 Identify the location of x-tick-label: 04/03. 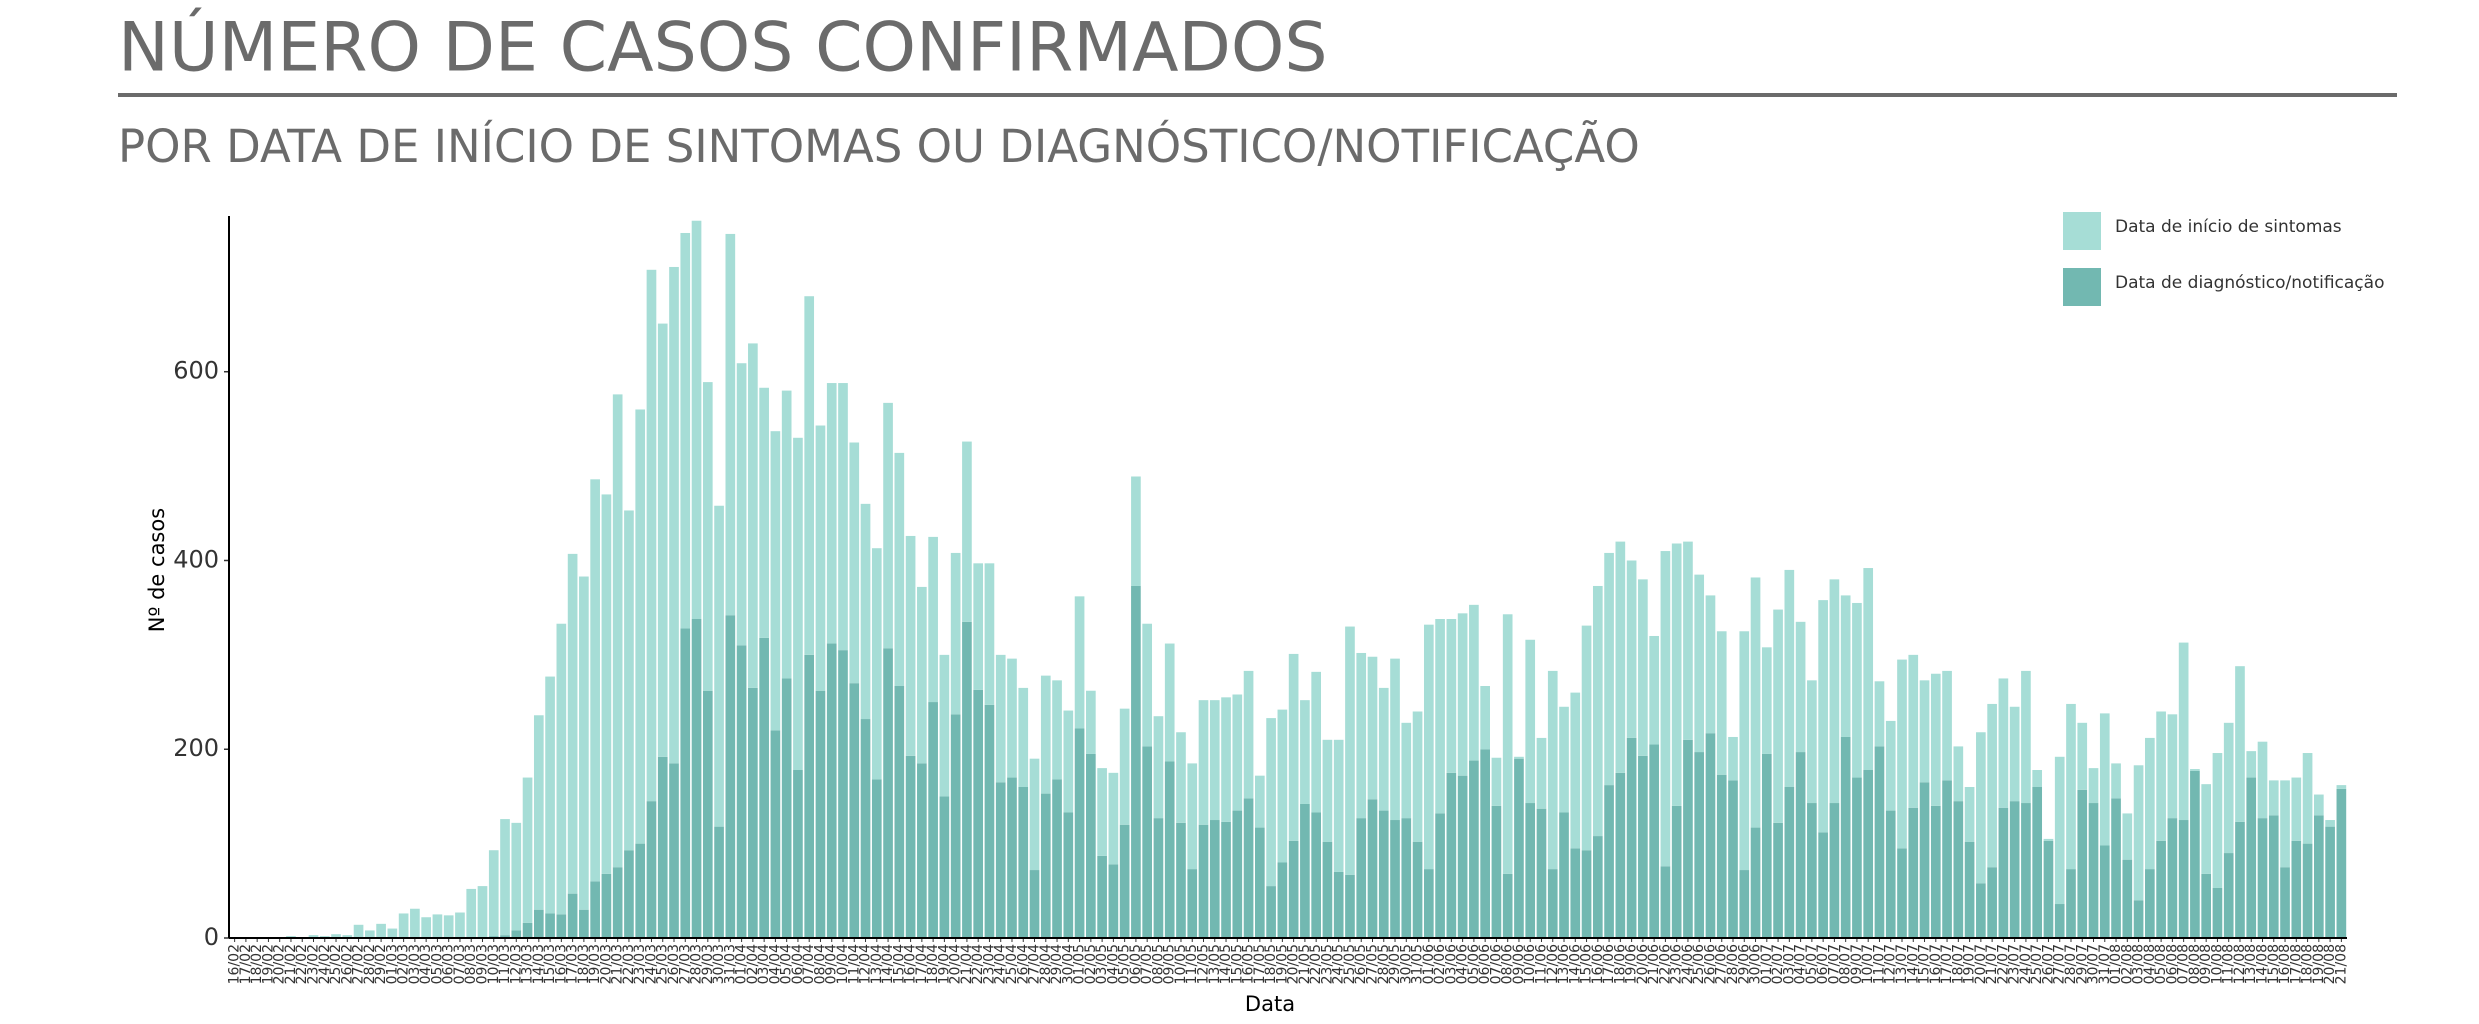
(426, 964).